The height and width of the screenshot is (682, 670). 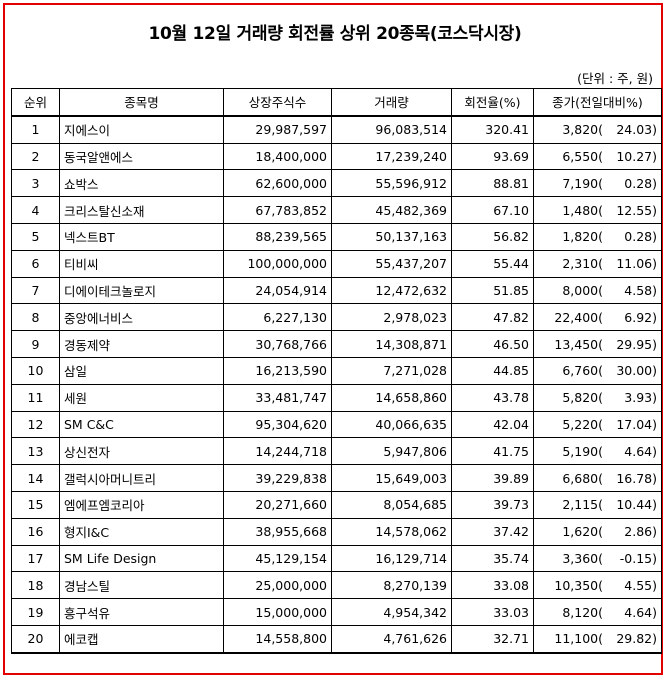 I want to click on cell-stock-name: 세원, so click(x=141, y=397).